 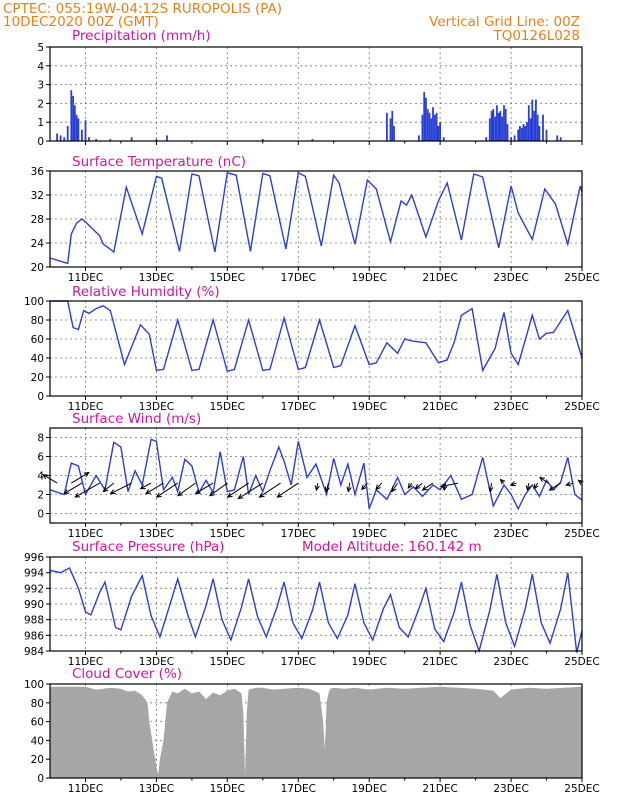 What do you see at coordinates (34, 636) in the screenshot?
I see `y-tick-label: 986` at bounding box center [34, 636].